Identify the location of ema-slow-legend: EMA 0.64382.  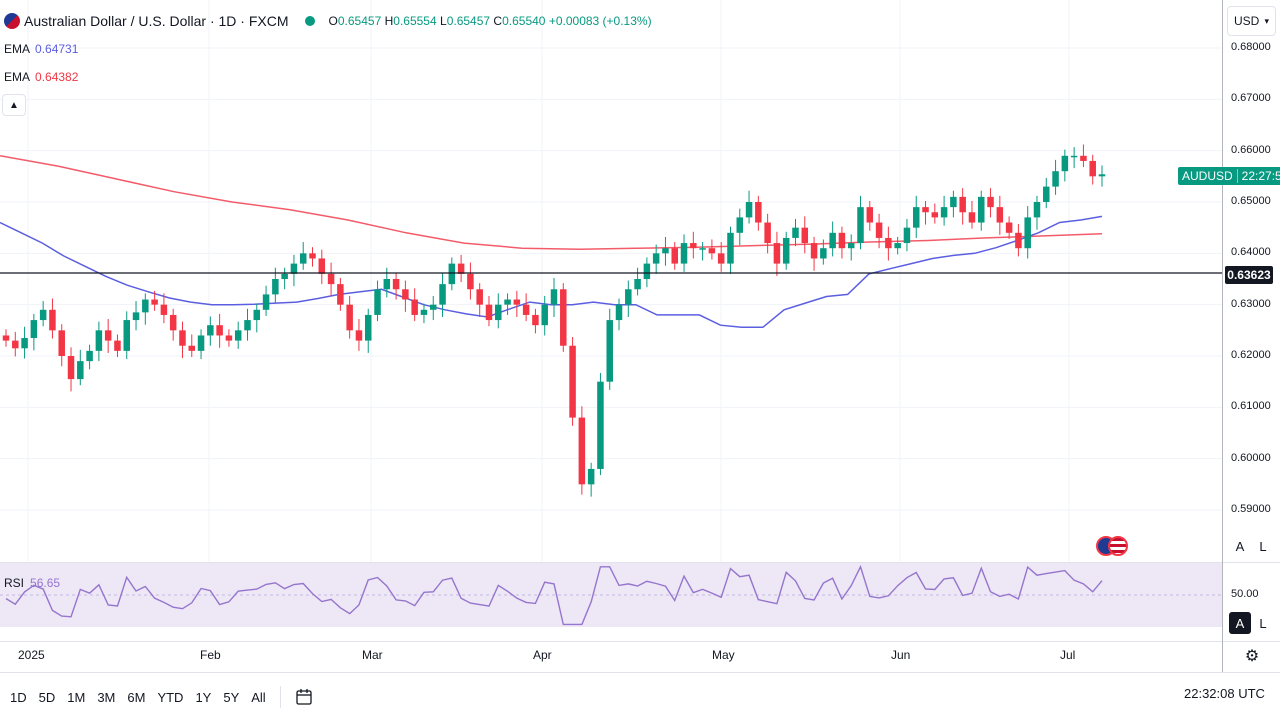
(41, 77).